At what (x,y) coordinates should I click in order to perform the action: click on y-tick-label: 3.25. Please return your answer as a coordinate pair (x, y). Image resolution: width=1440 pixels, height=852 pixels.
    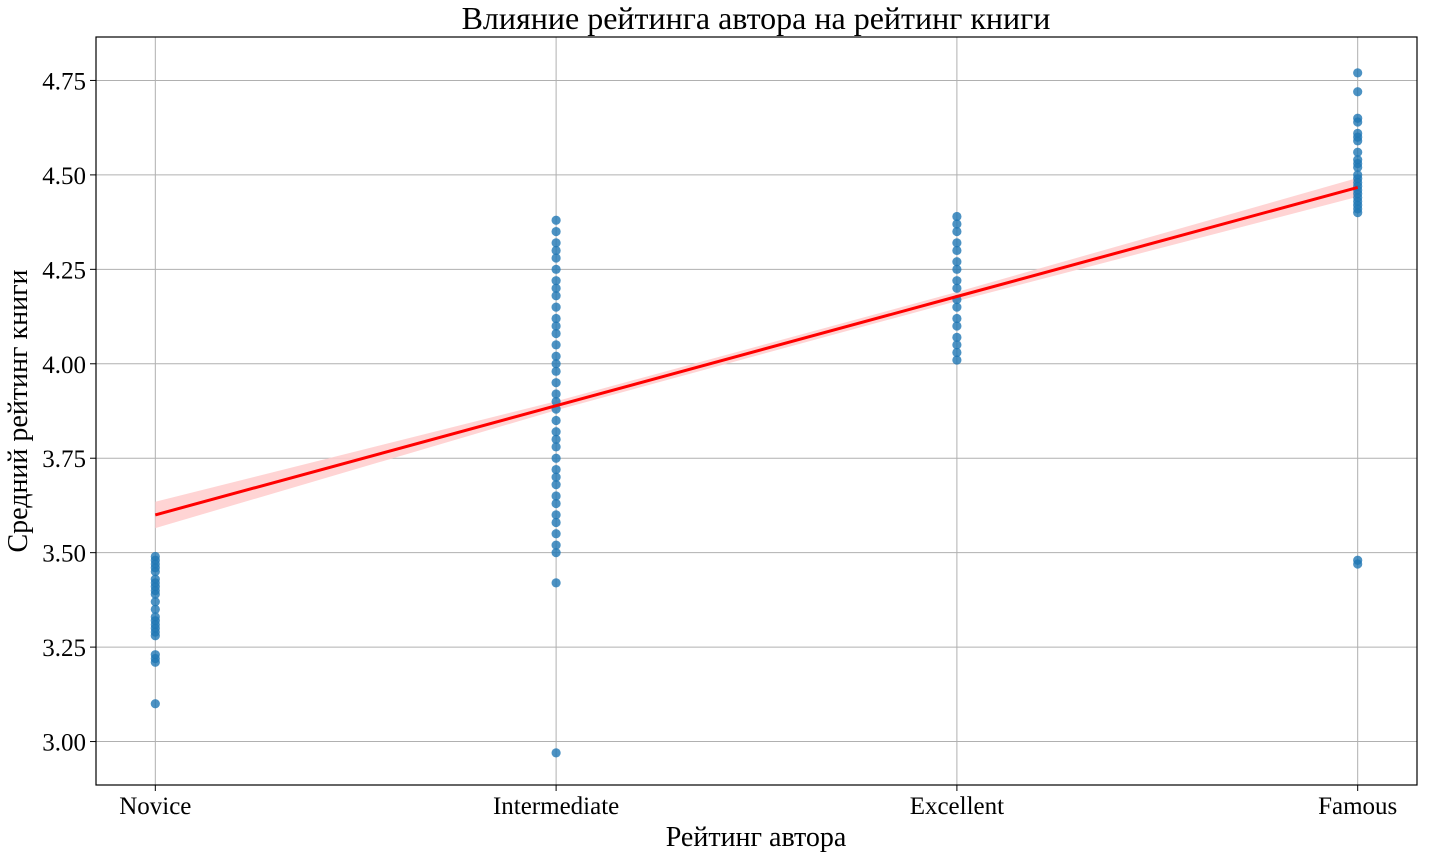
    Looking at the image, I should click on (64, 648).